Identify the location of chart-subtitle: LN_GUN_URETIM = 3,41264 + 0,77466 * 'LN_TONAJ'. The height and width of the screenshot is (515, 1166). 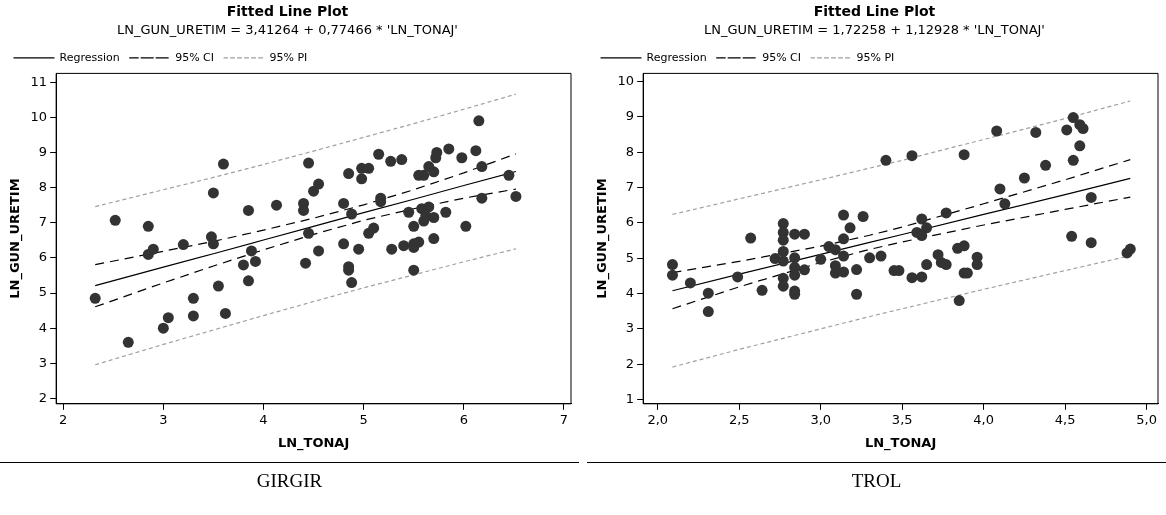
(287, 29).